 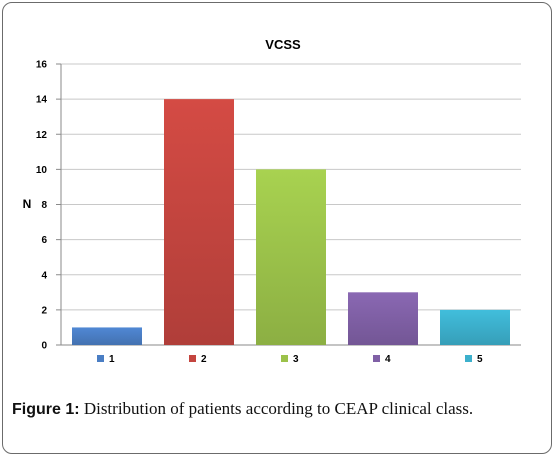 I want to click on chart-title: VCSS, so click(x=283, y=44).